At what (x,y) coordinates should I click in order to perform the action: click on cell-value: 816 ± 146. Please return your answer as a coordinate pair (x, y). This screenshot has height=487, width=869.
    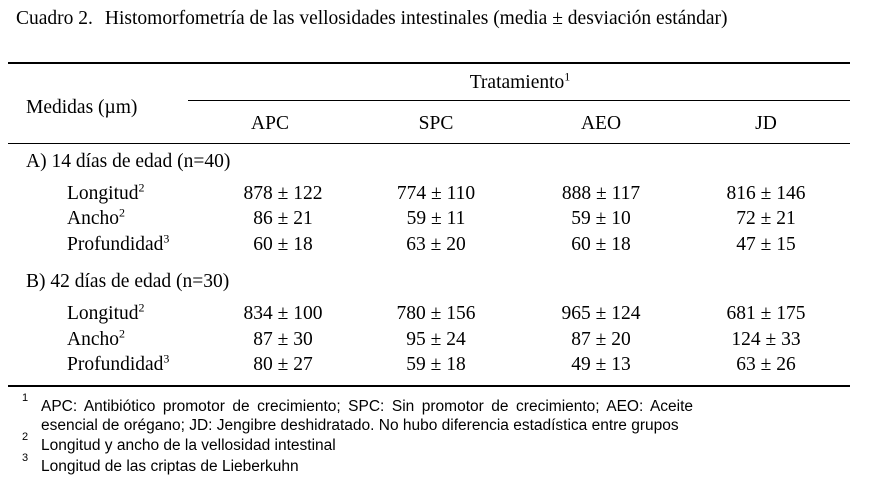
    Looking at the image, I should click on (766, 193).